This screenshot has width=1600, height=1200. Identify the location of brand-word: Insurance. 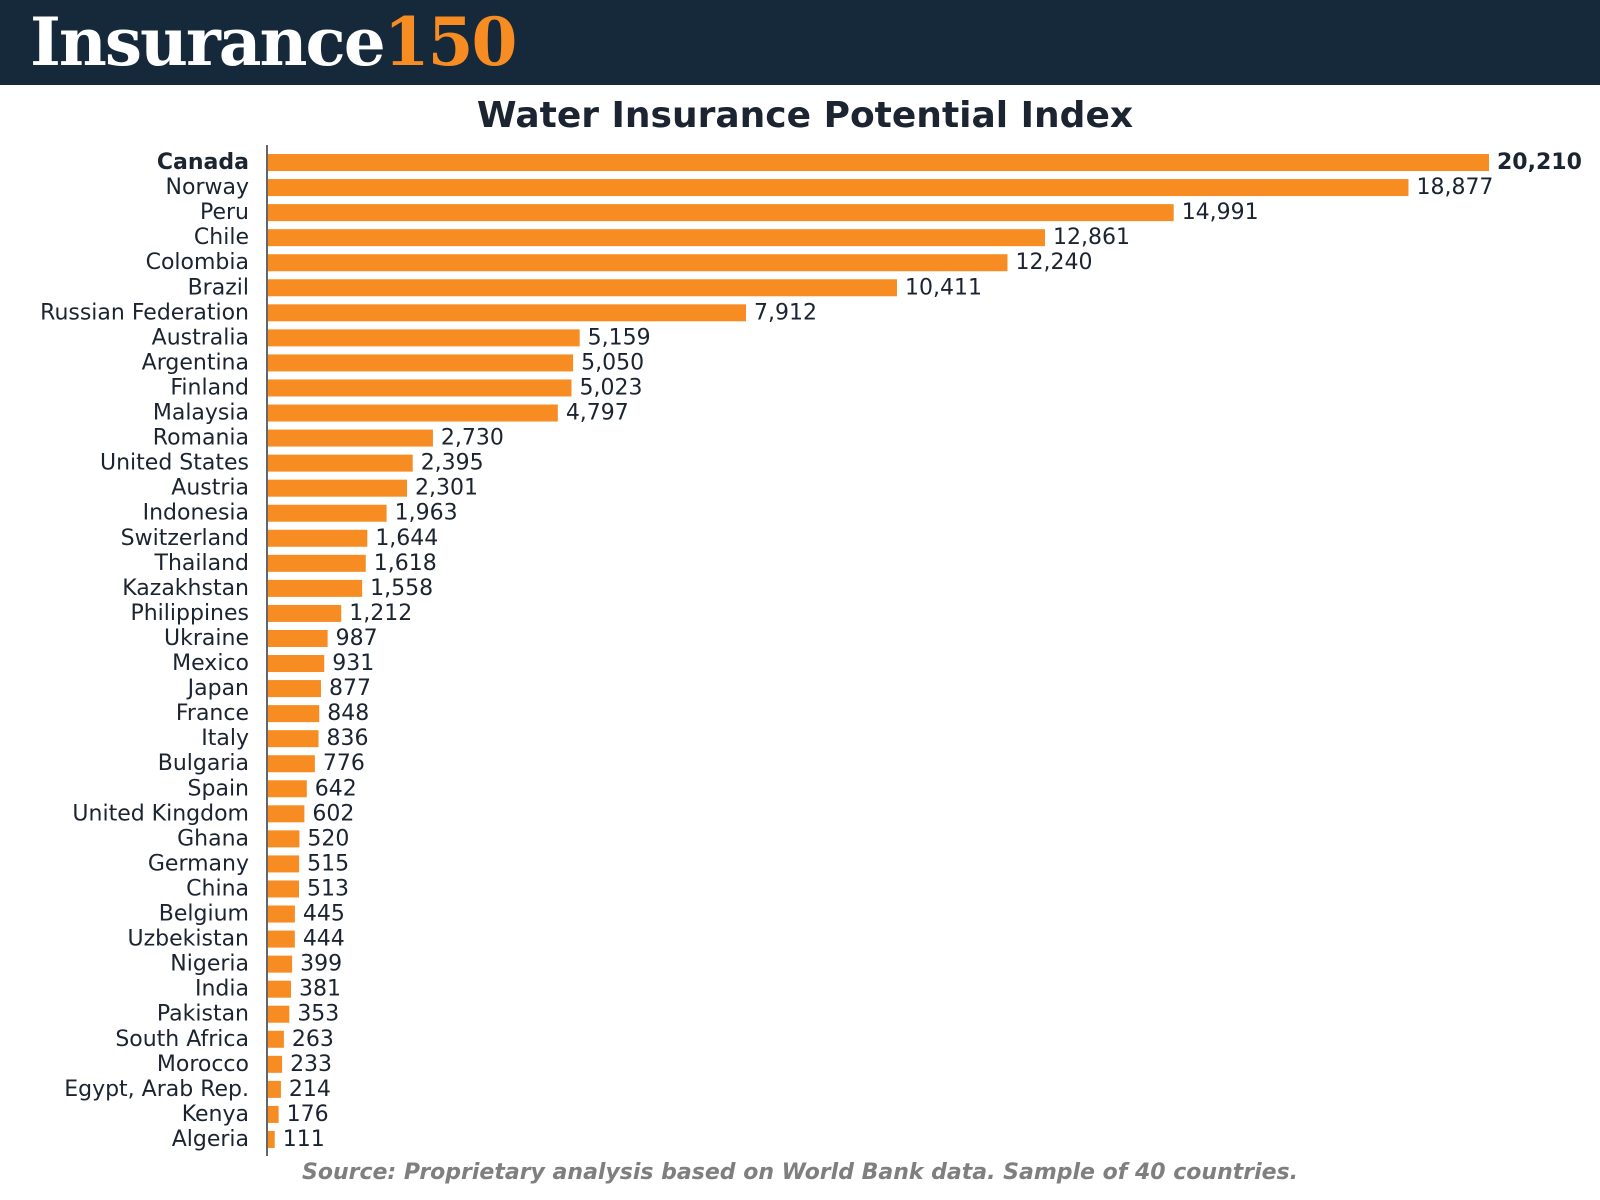
(208, 42).